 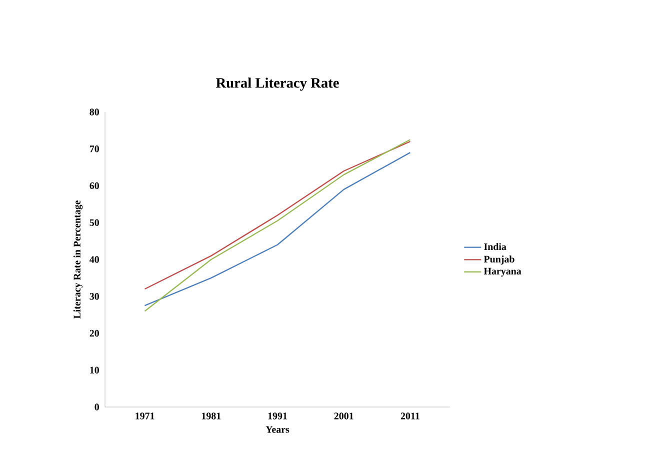 What do you see at coordinates (277, 416) in the screenshot?
I see `x-tick-label: 1991` at bounding box center [277, 416].